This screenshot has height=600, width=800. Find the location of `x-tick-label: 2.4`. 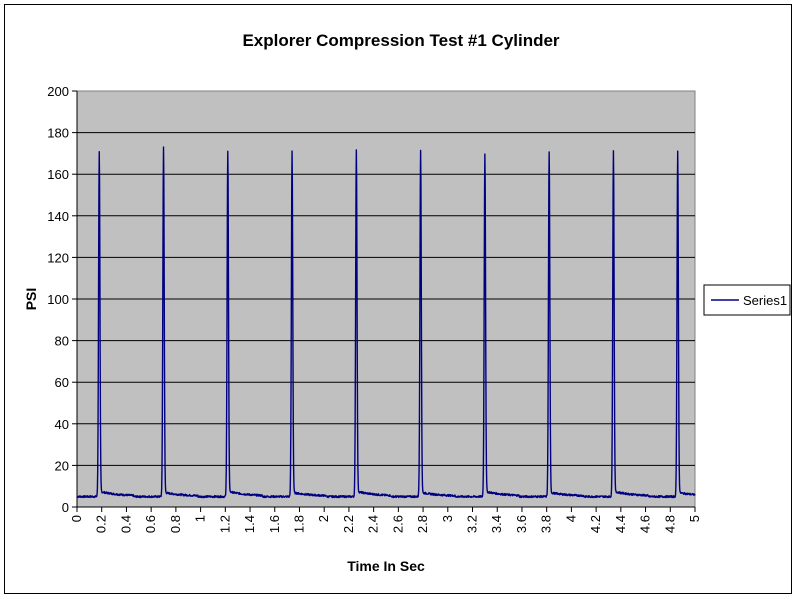

x-tick-label: 2.4 is located at coordinates (373, 524).